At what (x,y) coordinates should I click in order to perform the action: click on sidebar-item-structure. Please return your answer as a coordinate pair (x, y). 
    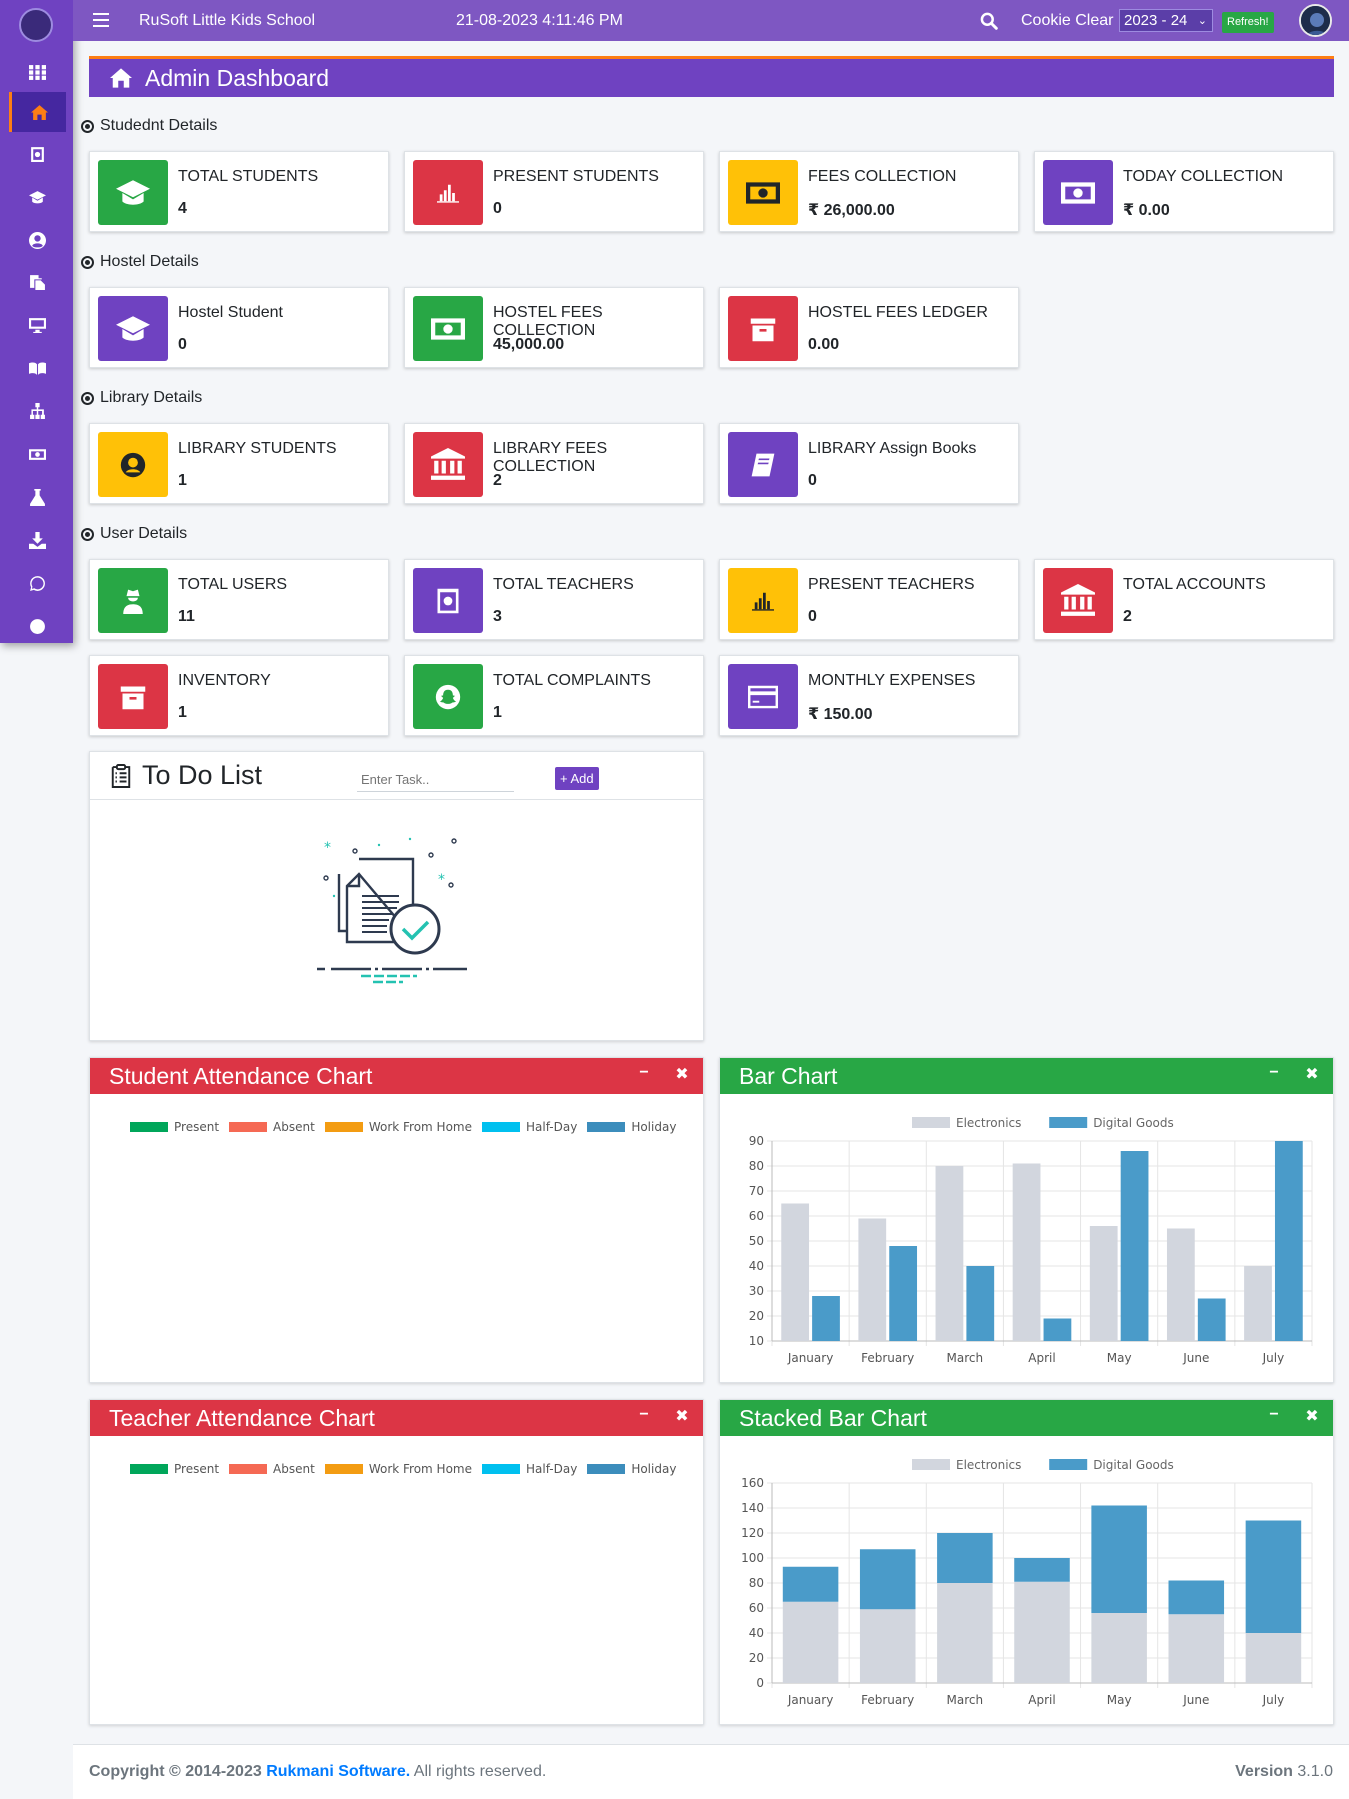
    Looking at the image, I should click on (37, 411).